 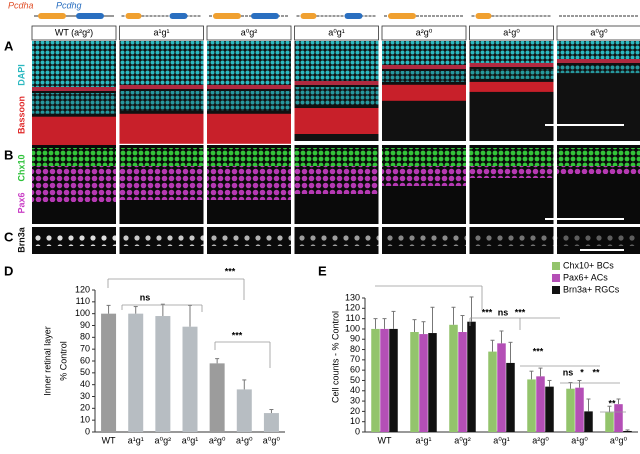 What do you see at coordinates (272, 440) in the screenshot?
I see `x-tick-label: a⁰g⁰` at bounding box center [272, 440].